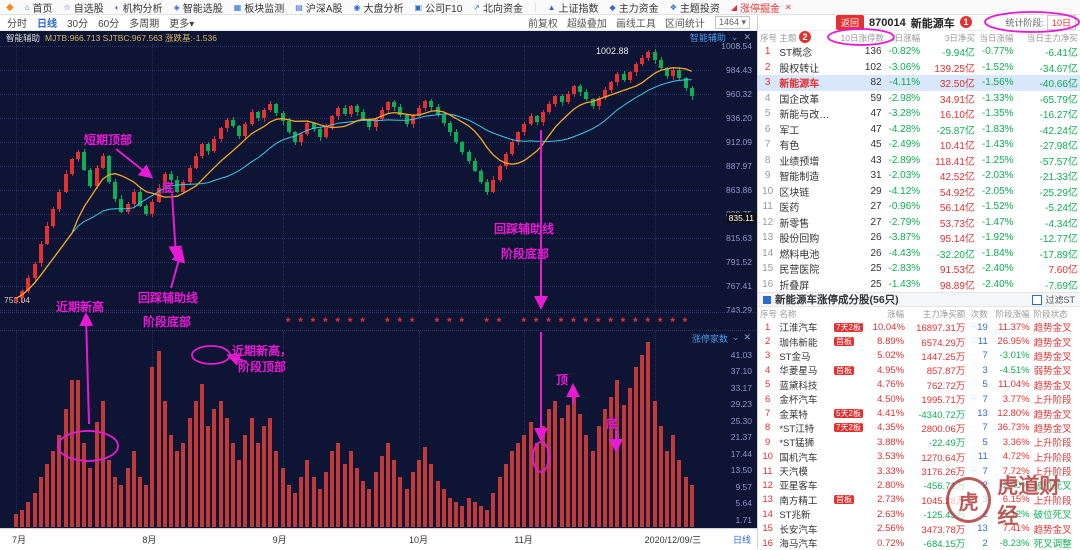 The width and height of the screenshot is (1080, 550). I want to click on column-header: 序号, so click(769, 37).